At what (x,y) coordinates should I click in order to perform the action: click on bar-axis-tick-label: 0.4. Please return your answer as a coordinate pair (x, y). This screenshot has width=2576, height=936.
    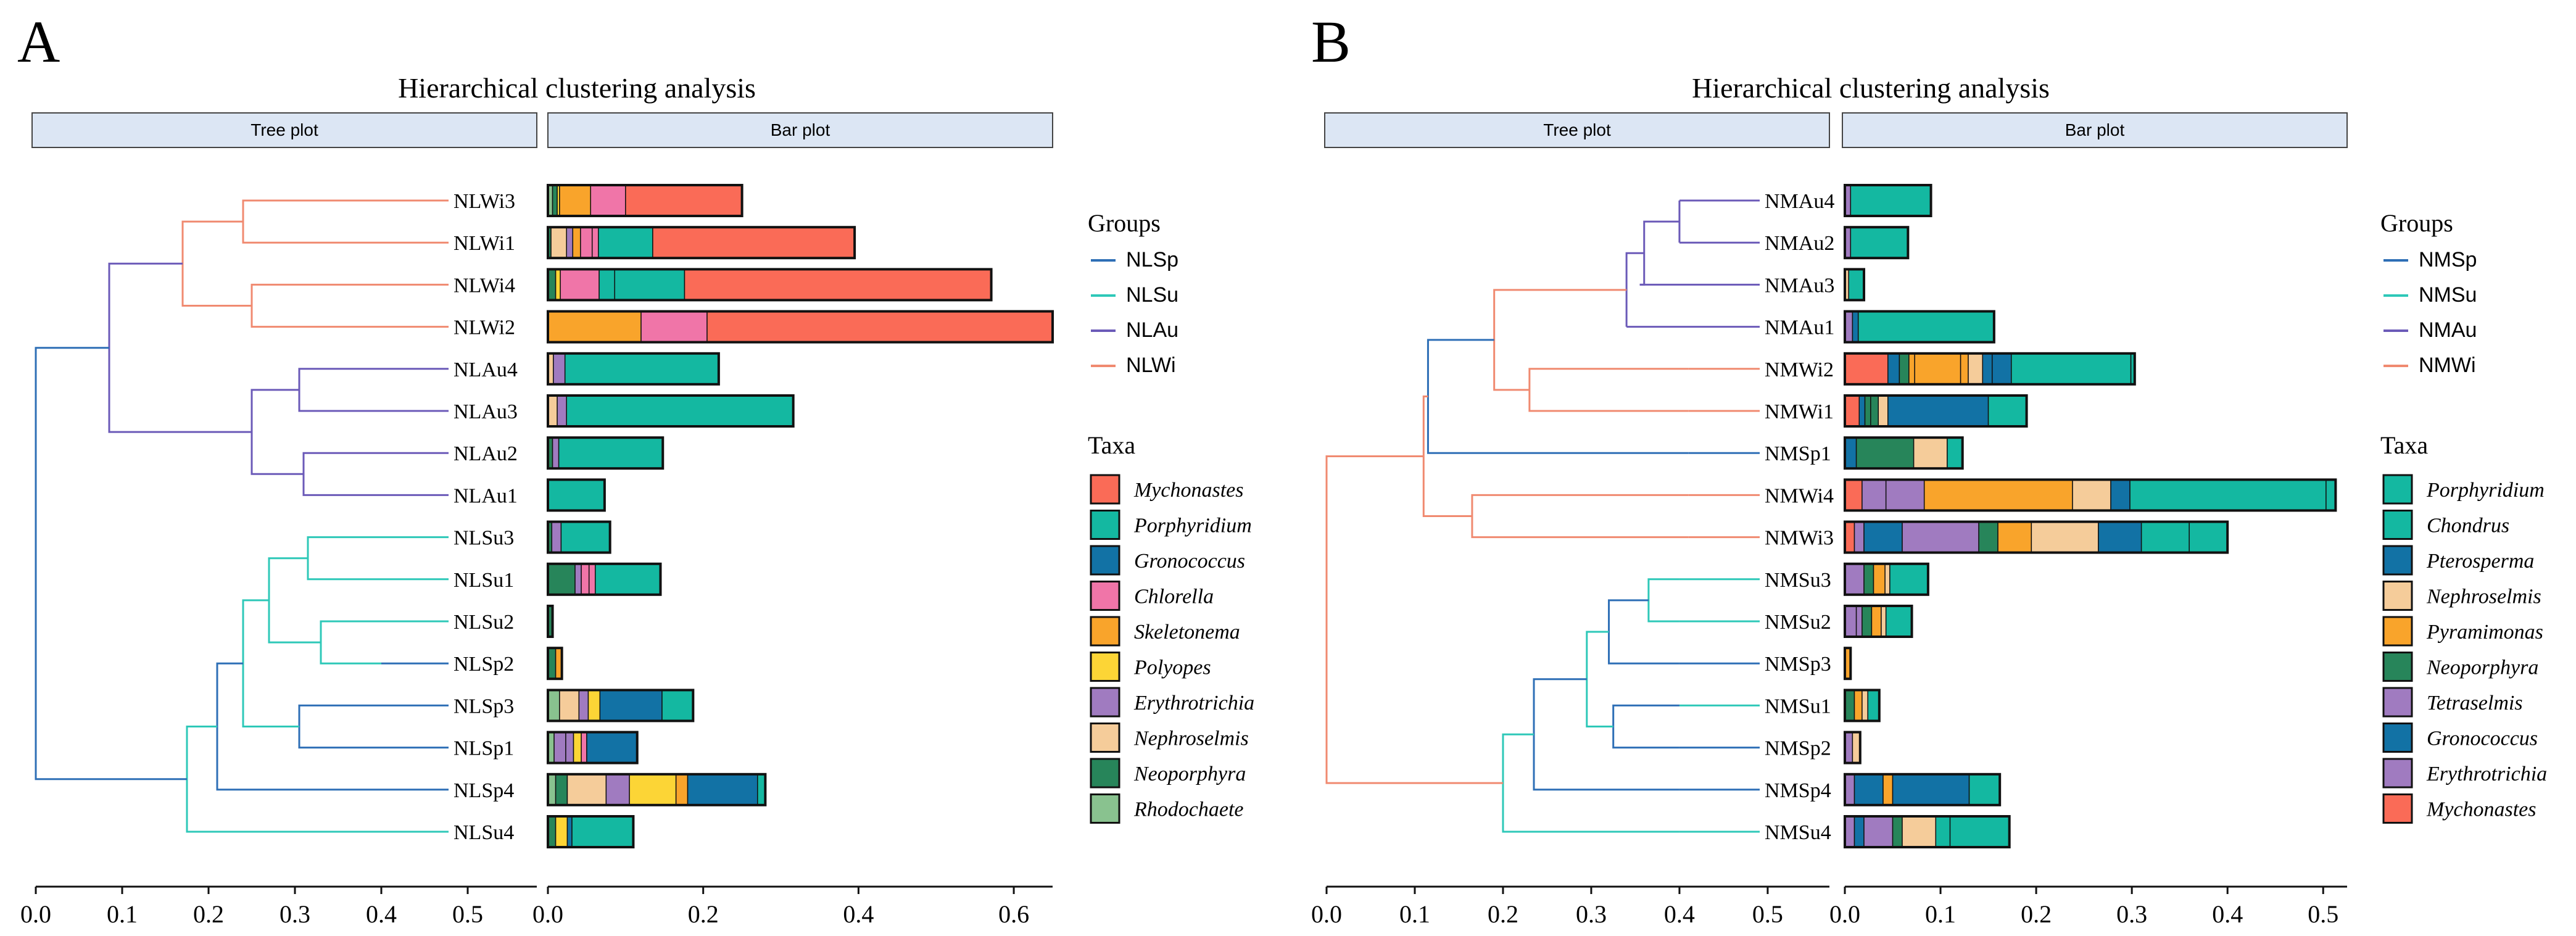
    Looking at the image, I should click on (2227, 914).